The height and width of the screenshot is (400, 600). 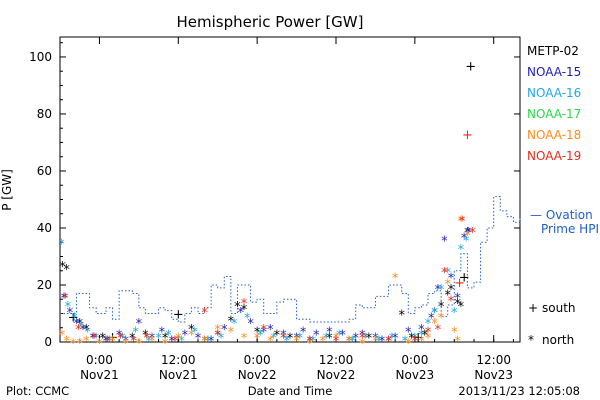 What do you see at coordinates (531, 340) in the screenshot?
I see `symbol-key-north-symbol: *` at bounding box center [531, 340].